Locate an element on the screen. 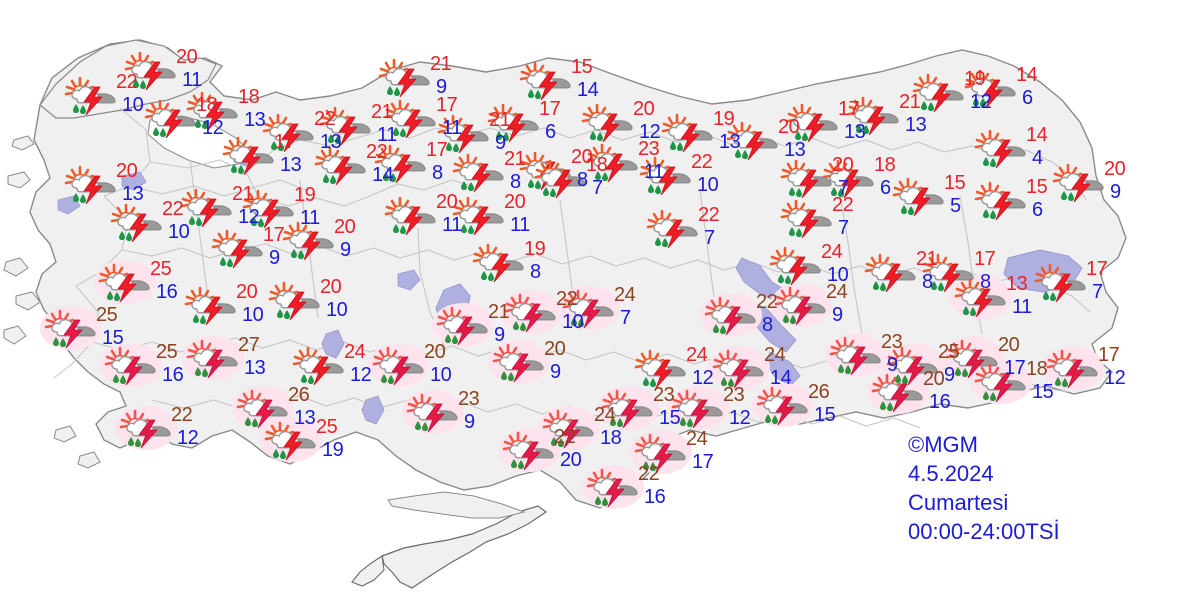 The width and height of the screenshot is (1200, 608). min-temperature-label: 18 is located at coordinates (611, 438).